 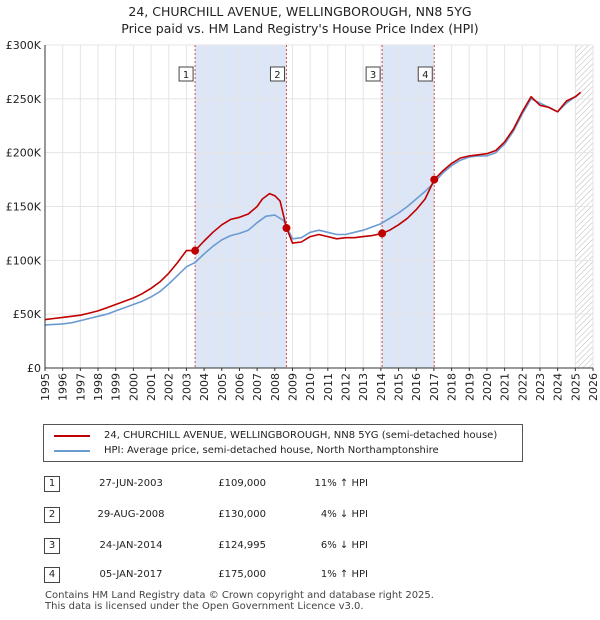 What do you see at coordinates (24, 260) in the screenshot?
I see `y-tick-label: £100K` at bounding box center [24, 260].